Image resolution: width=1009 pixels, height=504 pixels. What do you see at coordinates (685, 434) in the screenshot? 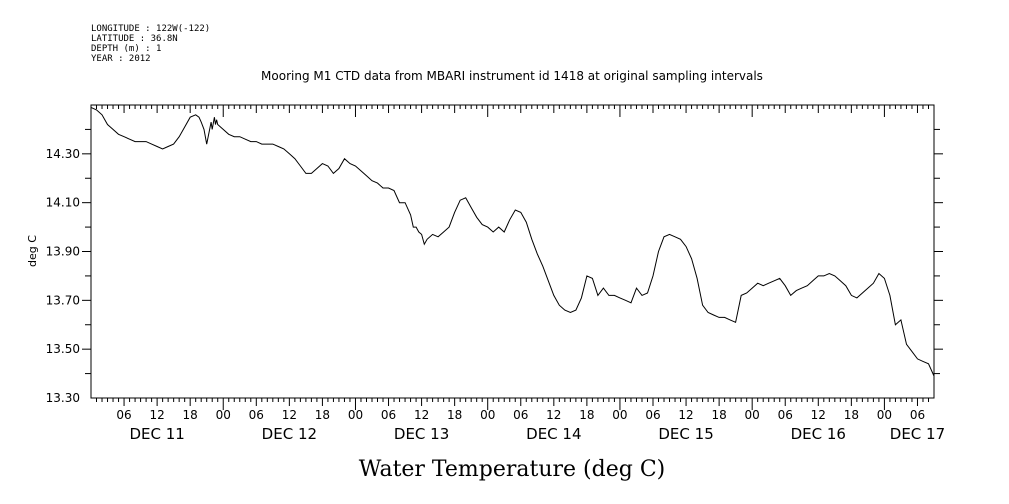
I see `day-label: DEC 15` at bounding box center [685, 434].